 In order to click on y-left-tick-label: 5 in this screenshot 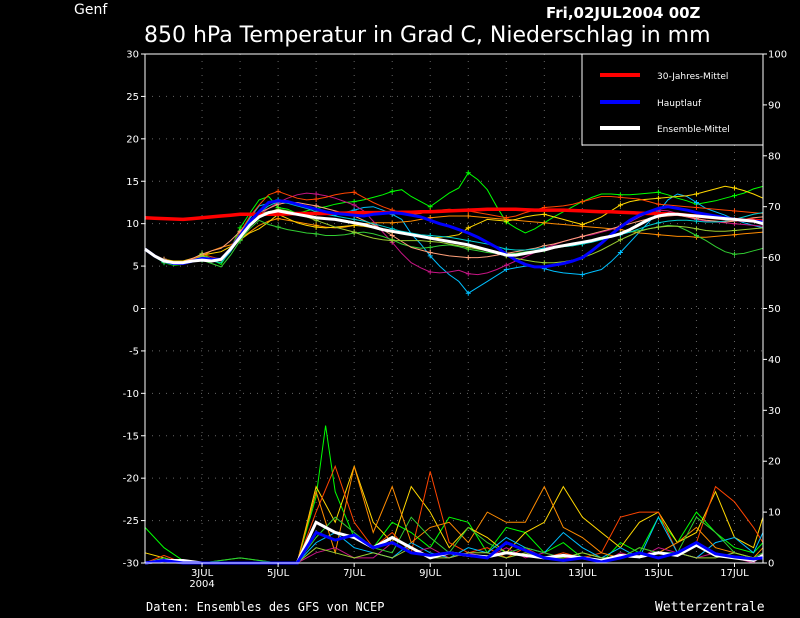, I will do `click(136, 267)`.